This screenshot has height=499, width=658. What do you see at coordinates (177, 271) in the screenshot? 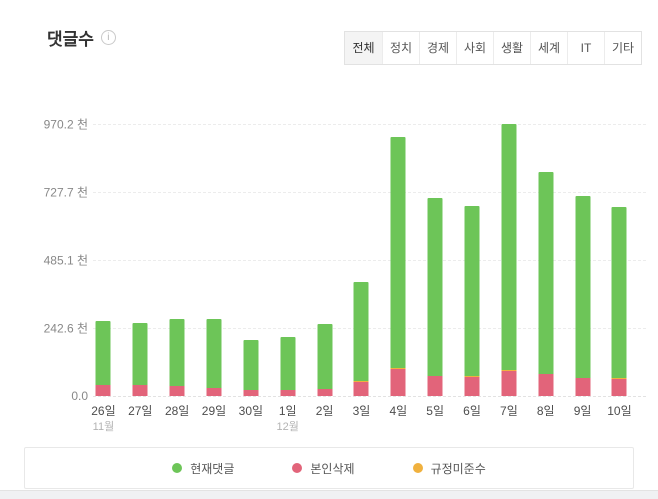
I see `bar-slot: 28일` at bounding box center [177, 271].